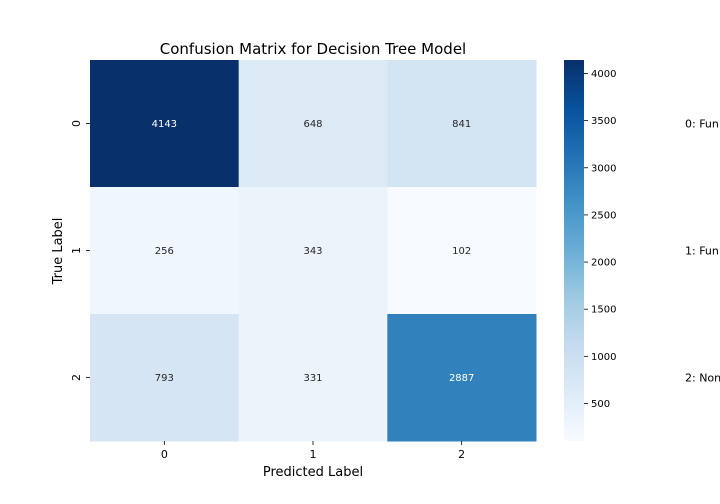  I want to click on y-axis: 0 1 2, so click(80, 250).